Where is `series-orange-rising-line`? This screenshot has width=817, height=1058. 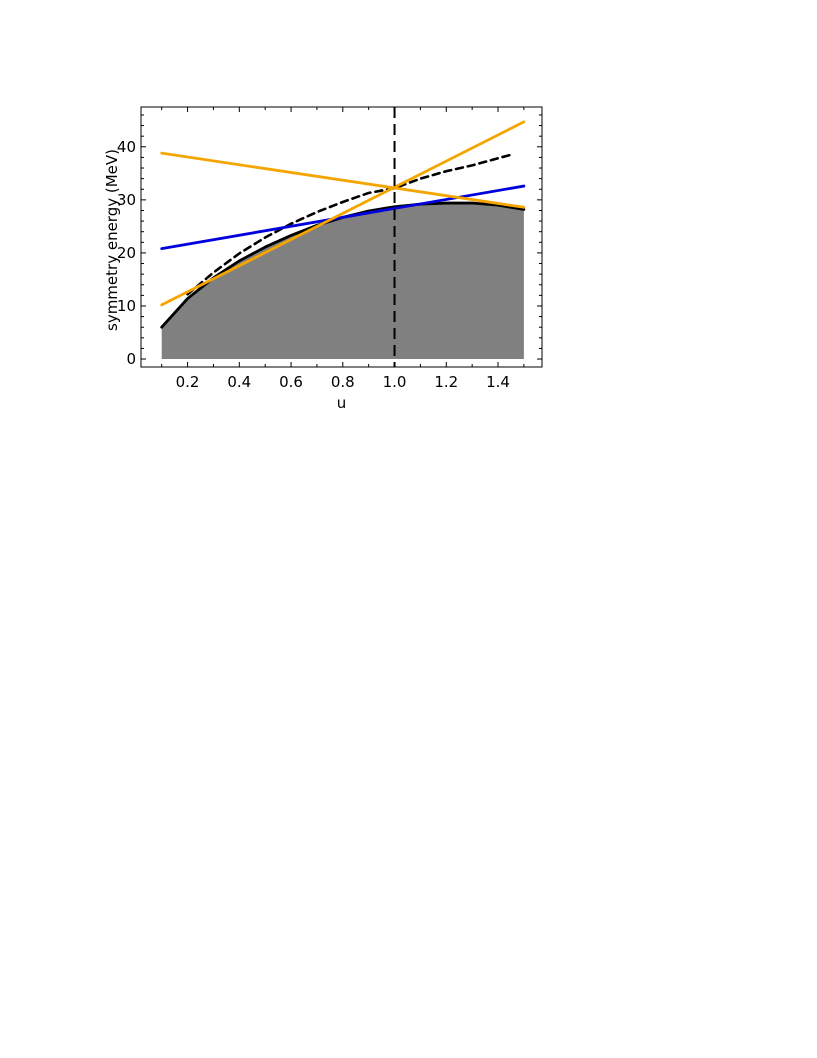
series-orange-rising-line is located at coordinates (343, 213).